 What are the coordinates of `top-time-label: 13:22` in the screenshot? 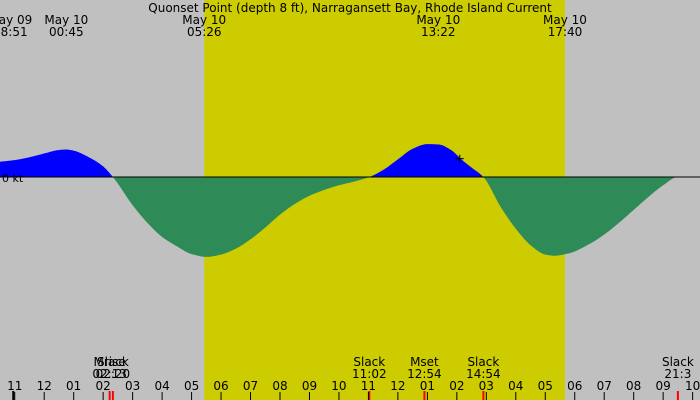 It's located at (438, 32).